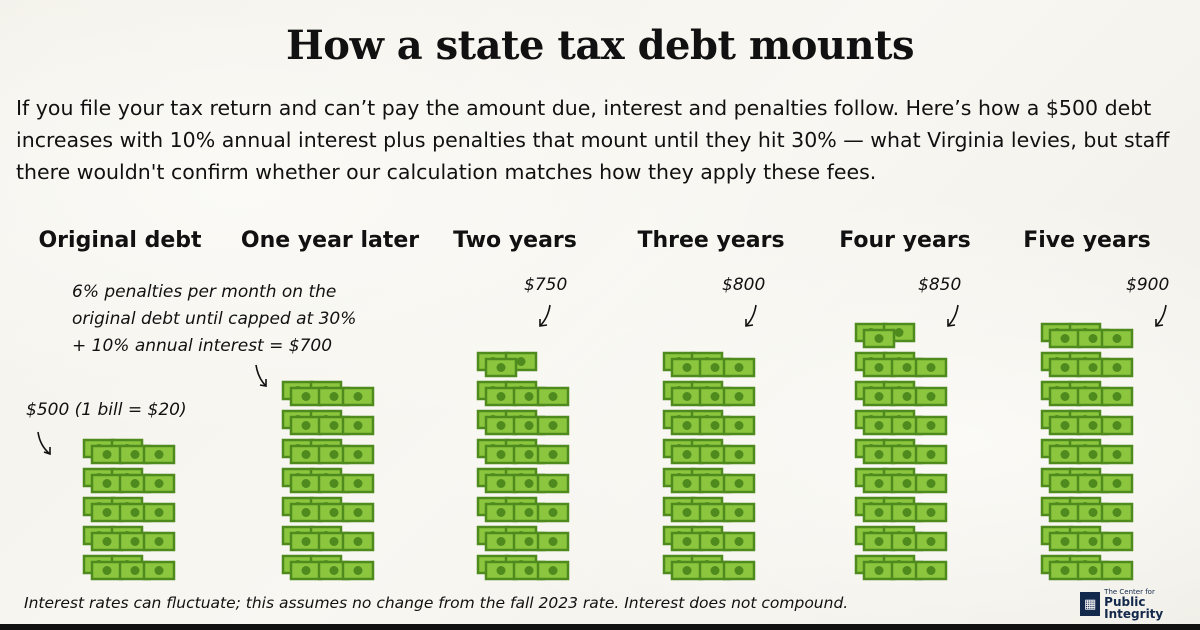  What do you see at coordinates (1129, 592) in the screenshot?
I see `logo-line: The Center for` at bounding box center [1129, 592].